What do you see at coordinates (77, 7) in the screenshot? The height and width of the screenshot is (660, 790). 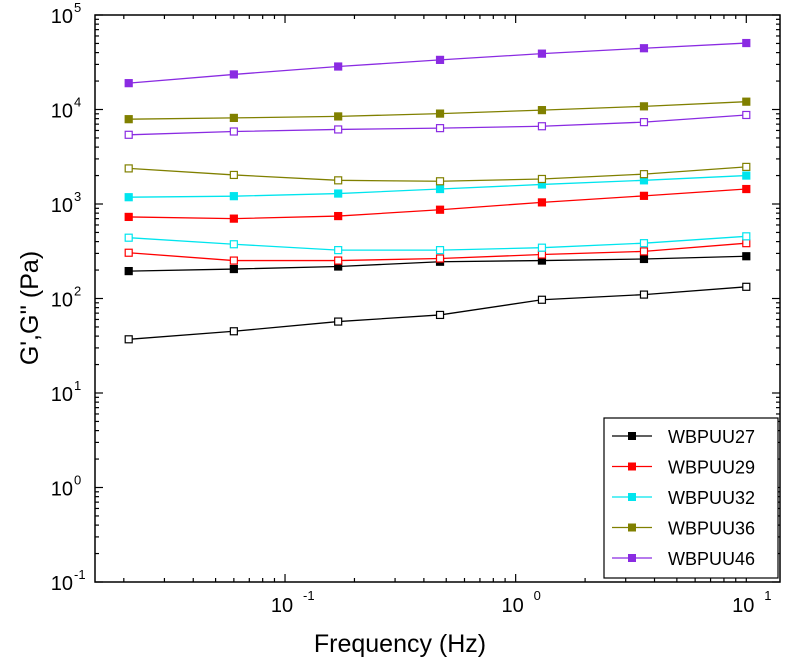 I see `y-tick-exponent: 5` at bounding box center [77, 7].